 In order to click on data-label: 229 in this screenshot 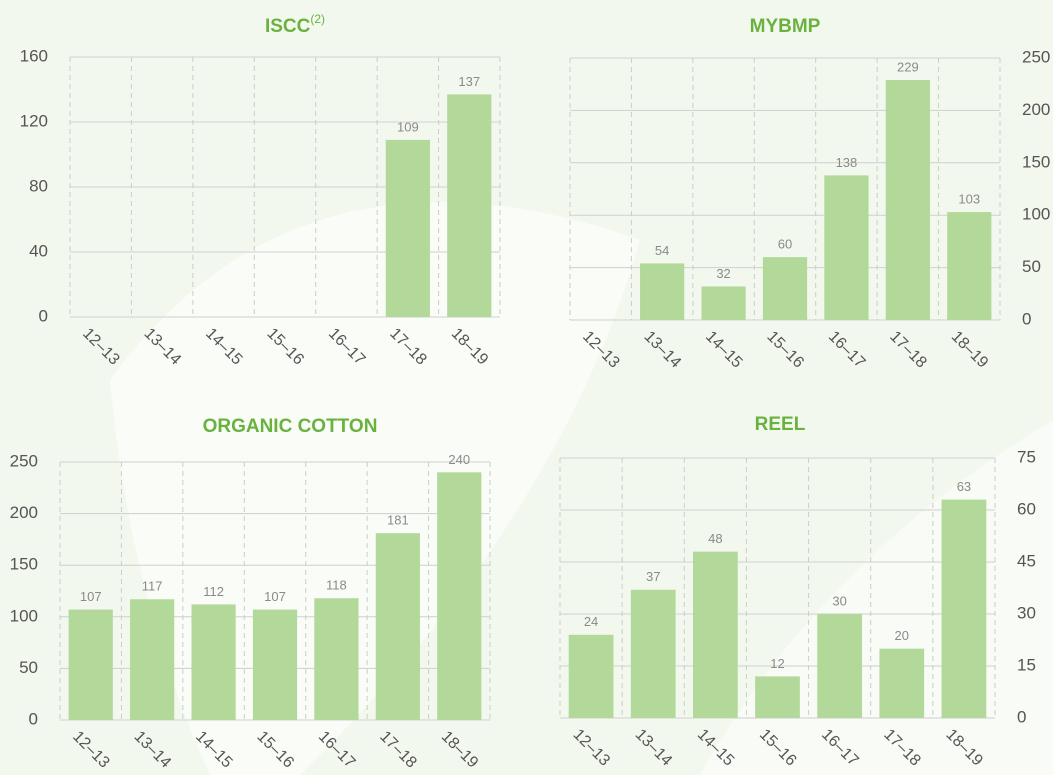, I will do `click(908, 66)`.